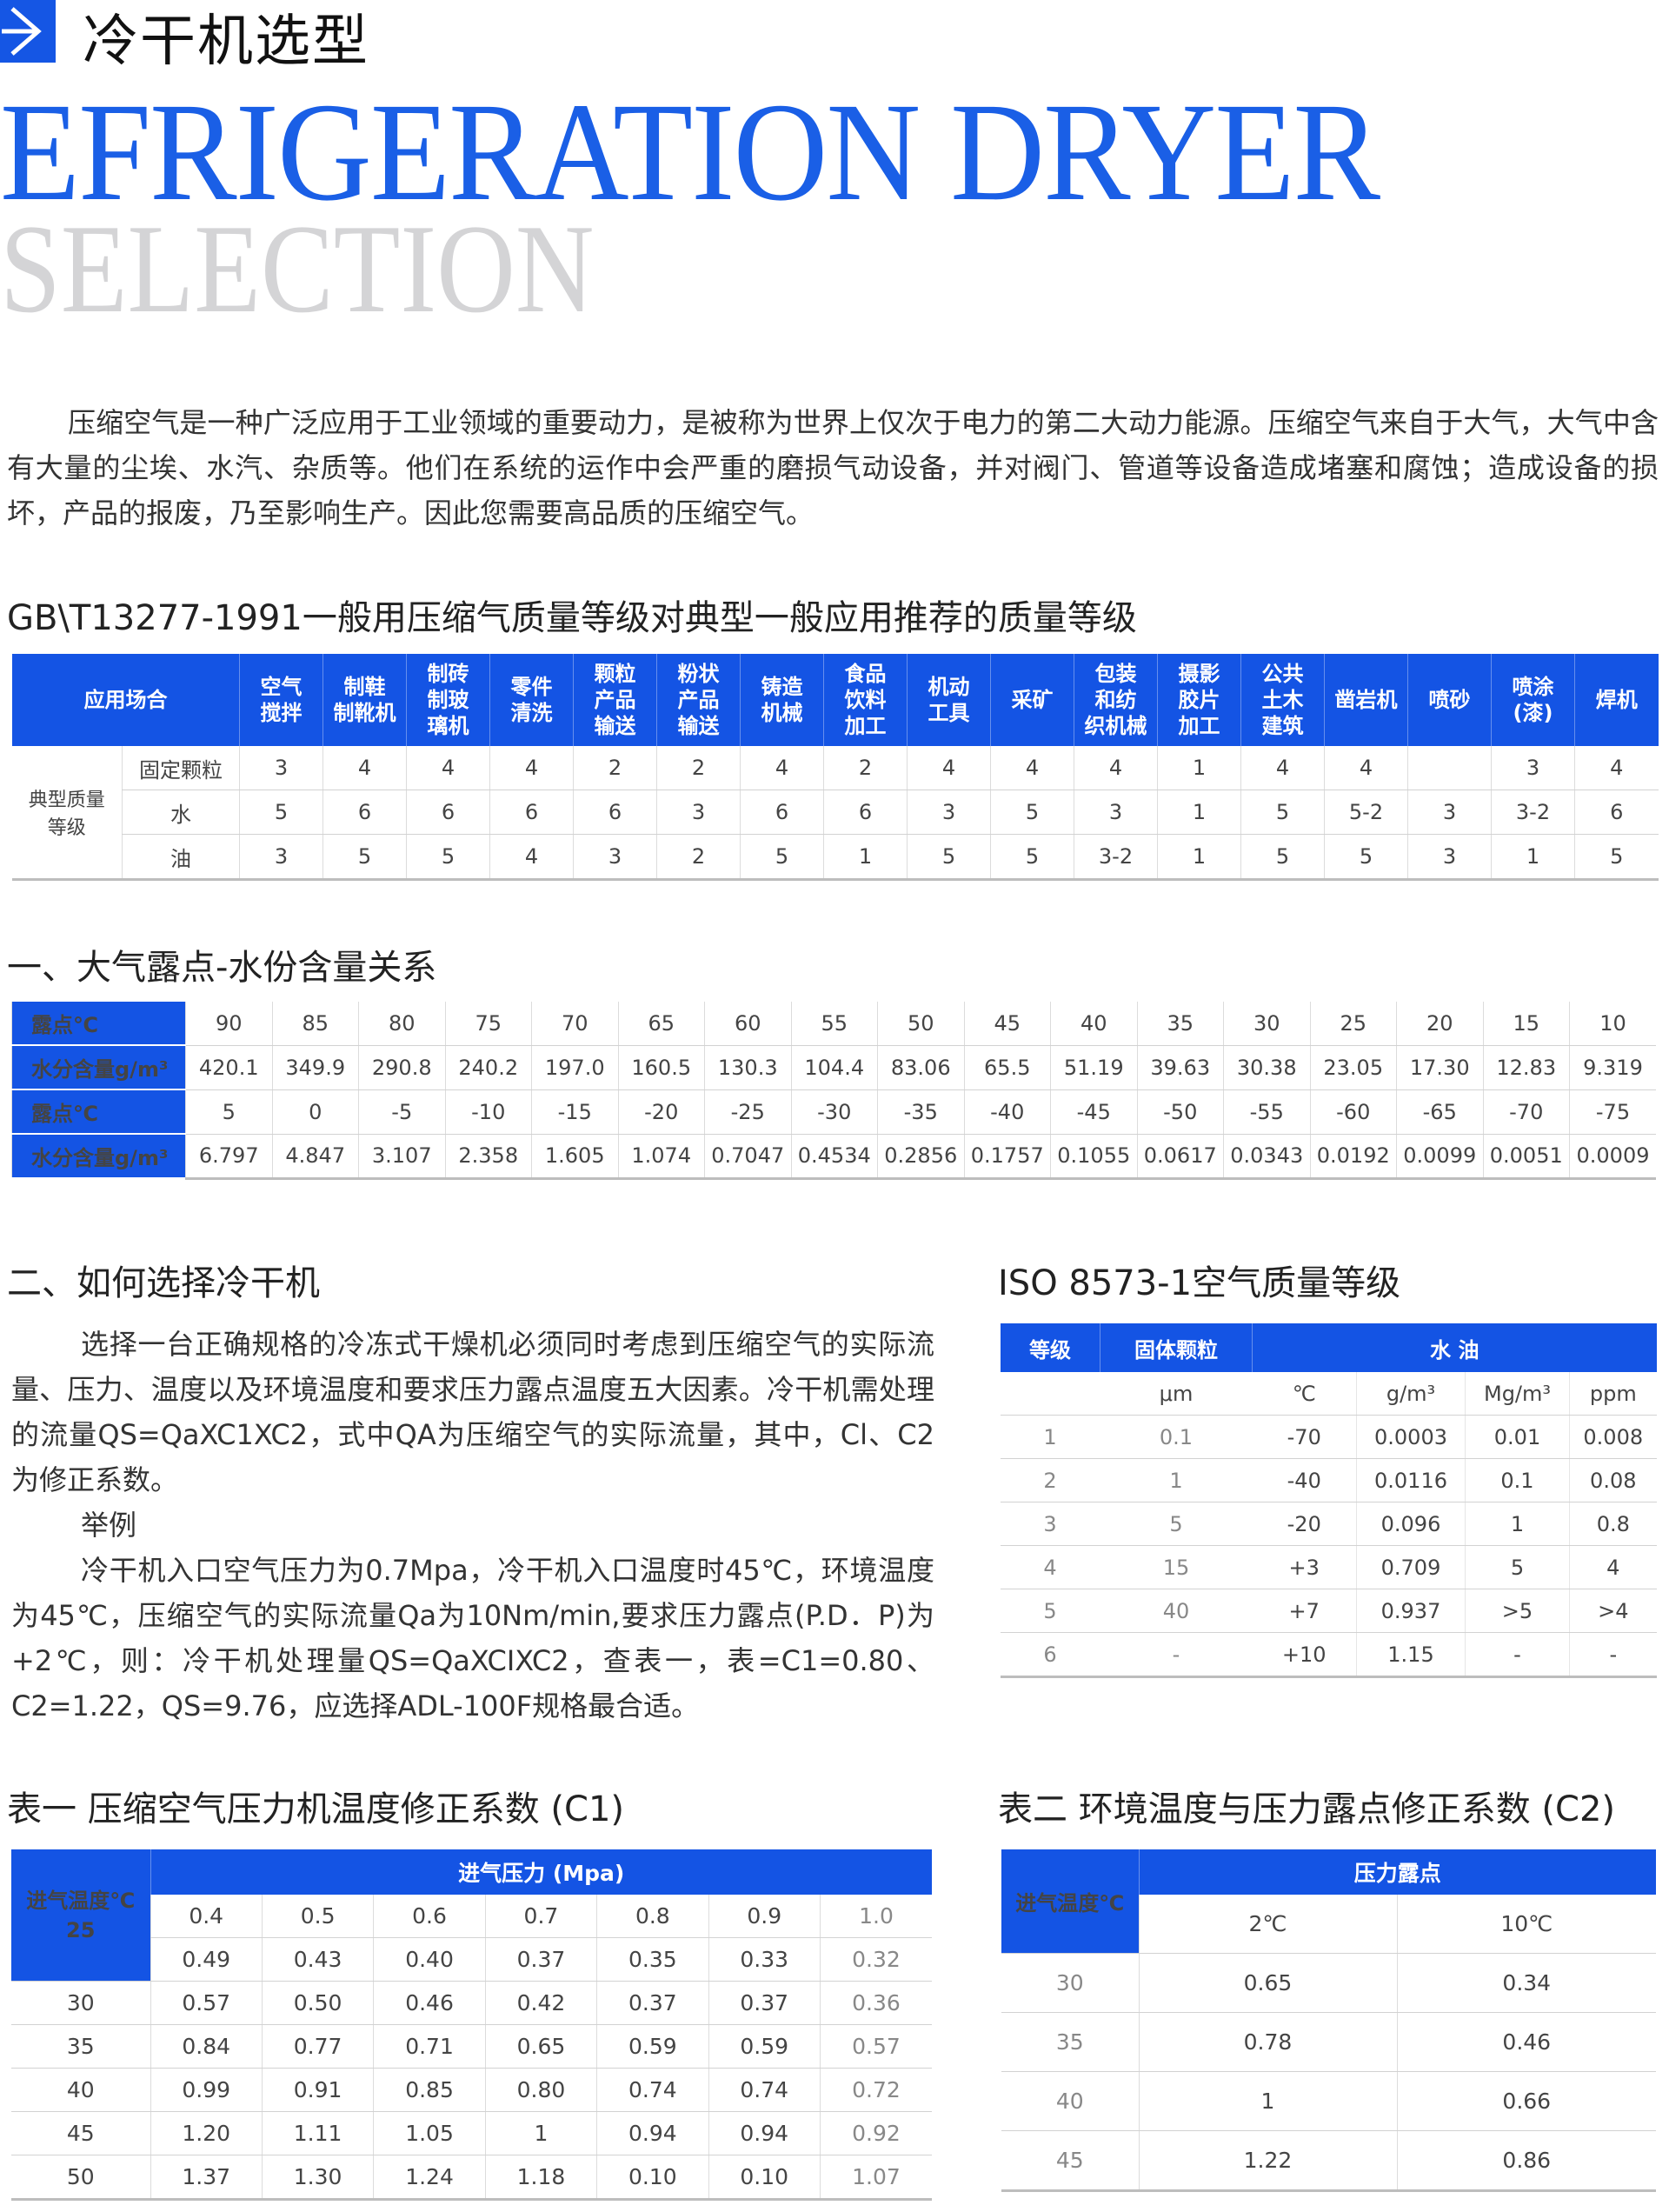  What do you see at coordinates (81, 2003) in the screenshot?
I see `row-label: 30` at bounding box center [81, 2003].